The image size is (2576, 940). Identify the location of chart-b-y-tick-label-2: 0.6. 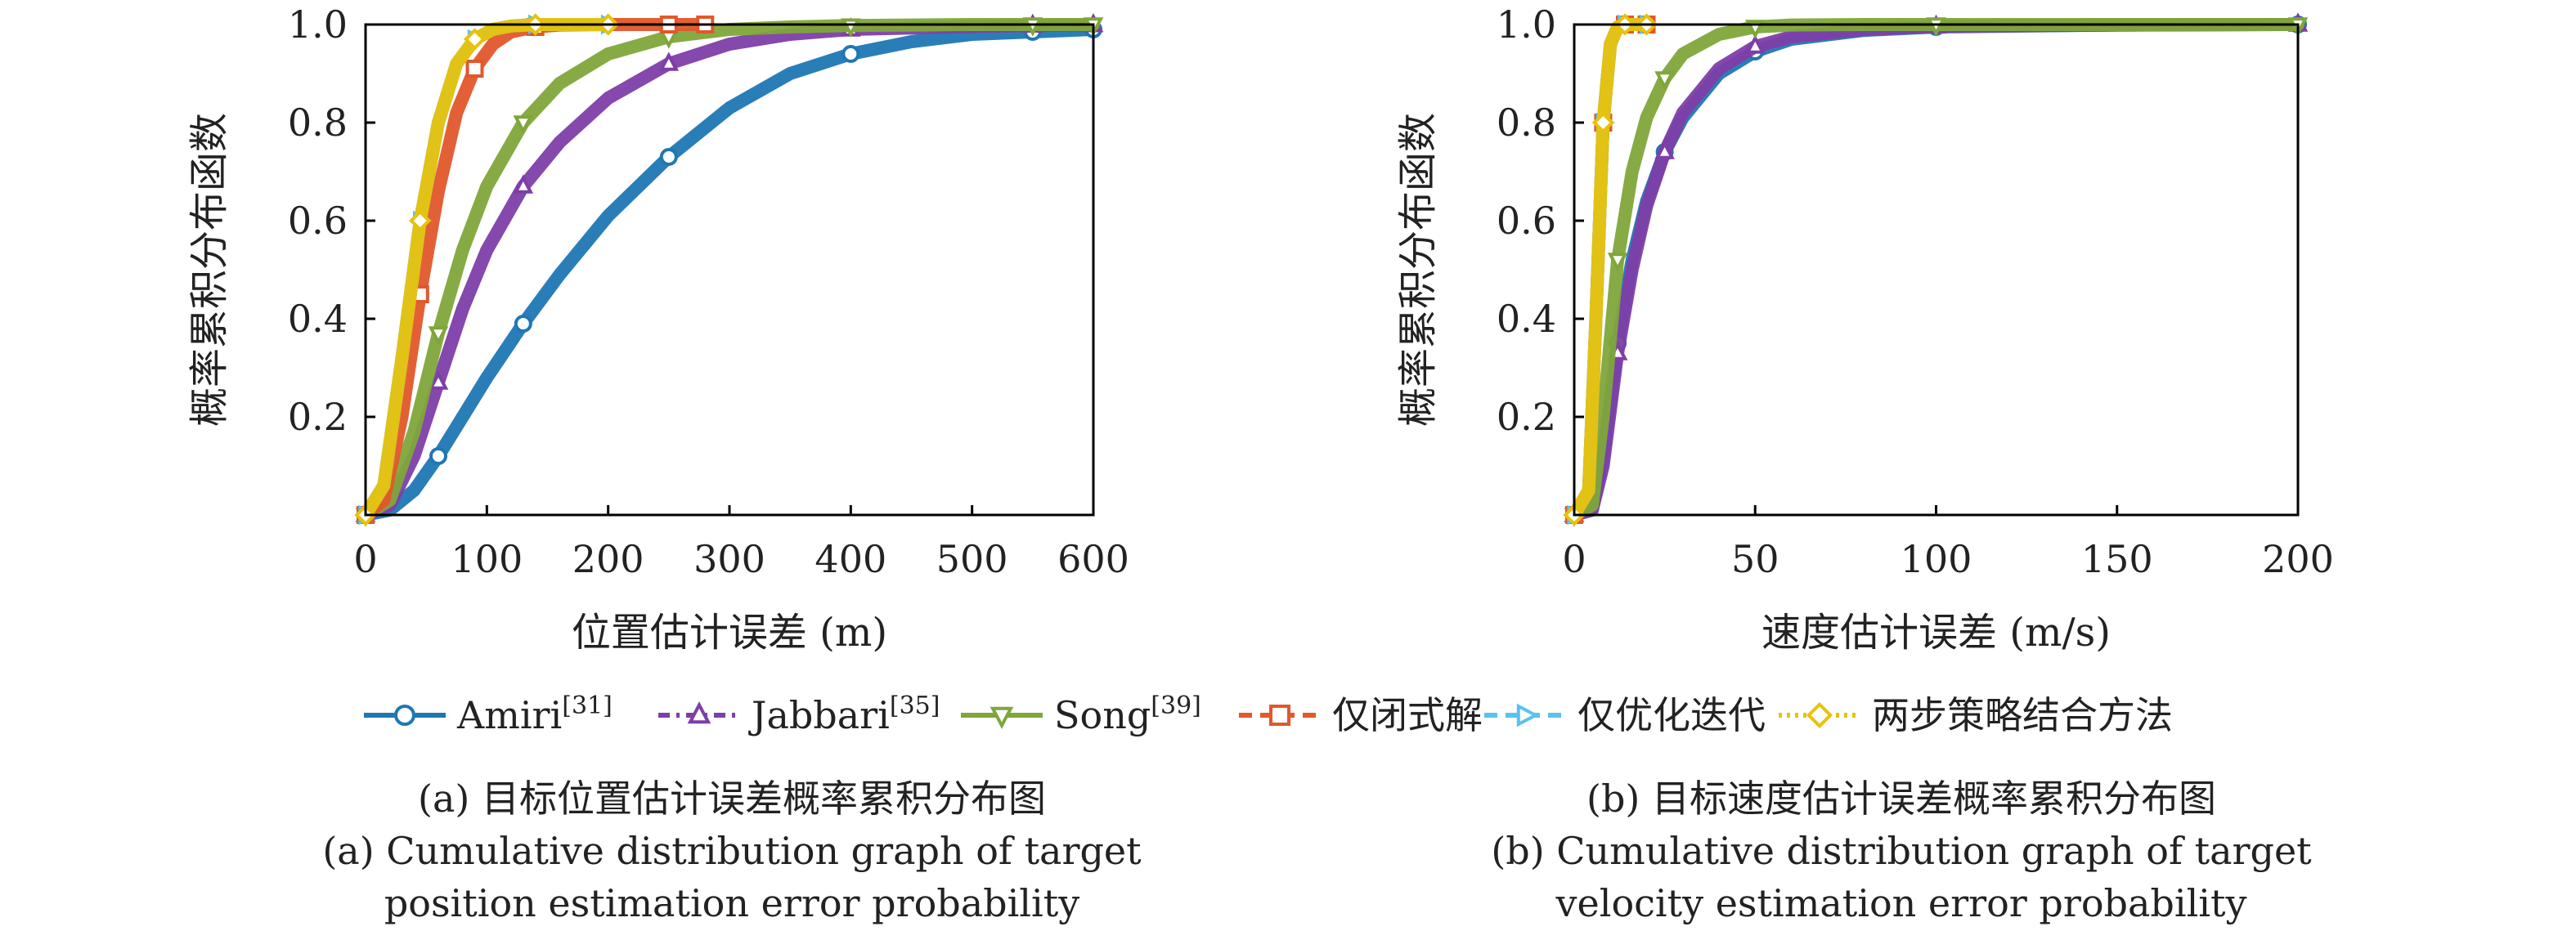
(1527, 221).